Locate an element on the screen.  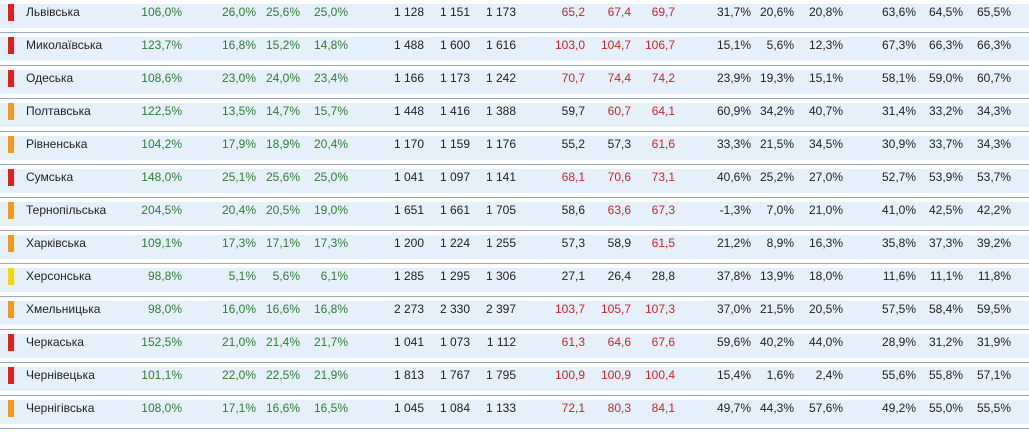
value-cell-c2: 22,0% is located at coordinates (238, 375).